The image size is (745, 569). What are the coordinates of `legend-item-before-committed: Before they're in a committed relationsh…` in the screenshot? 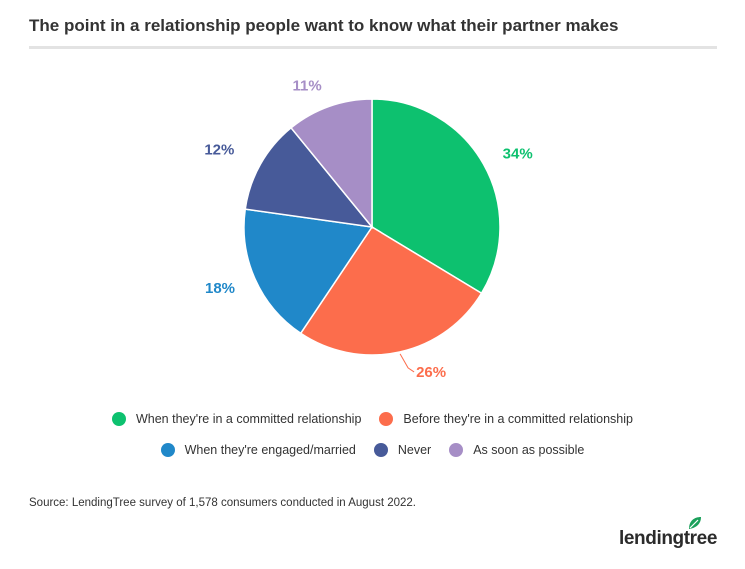 It's located at (506, 419).